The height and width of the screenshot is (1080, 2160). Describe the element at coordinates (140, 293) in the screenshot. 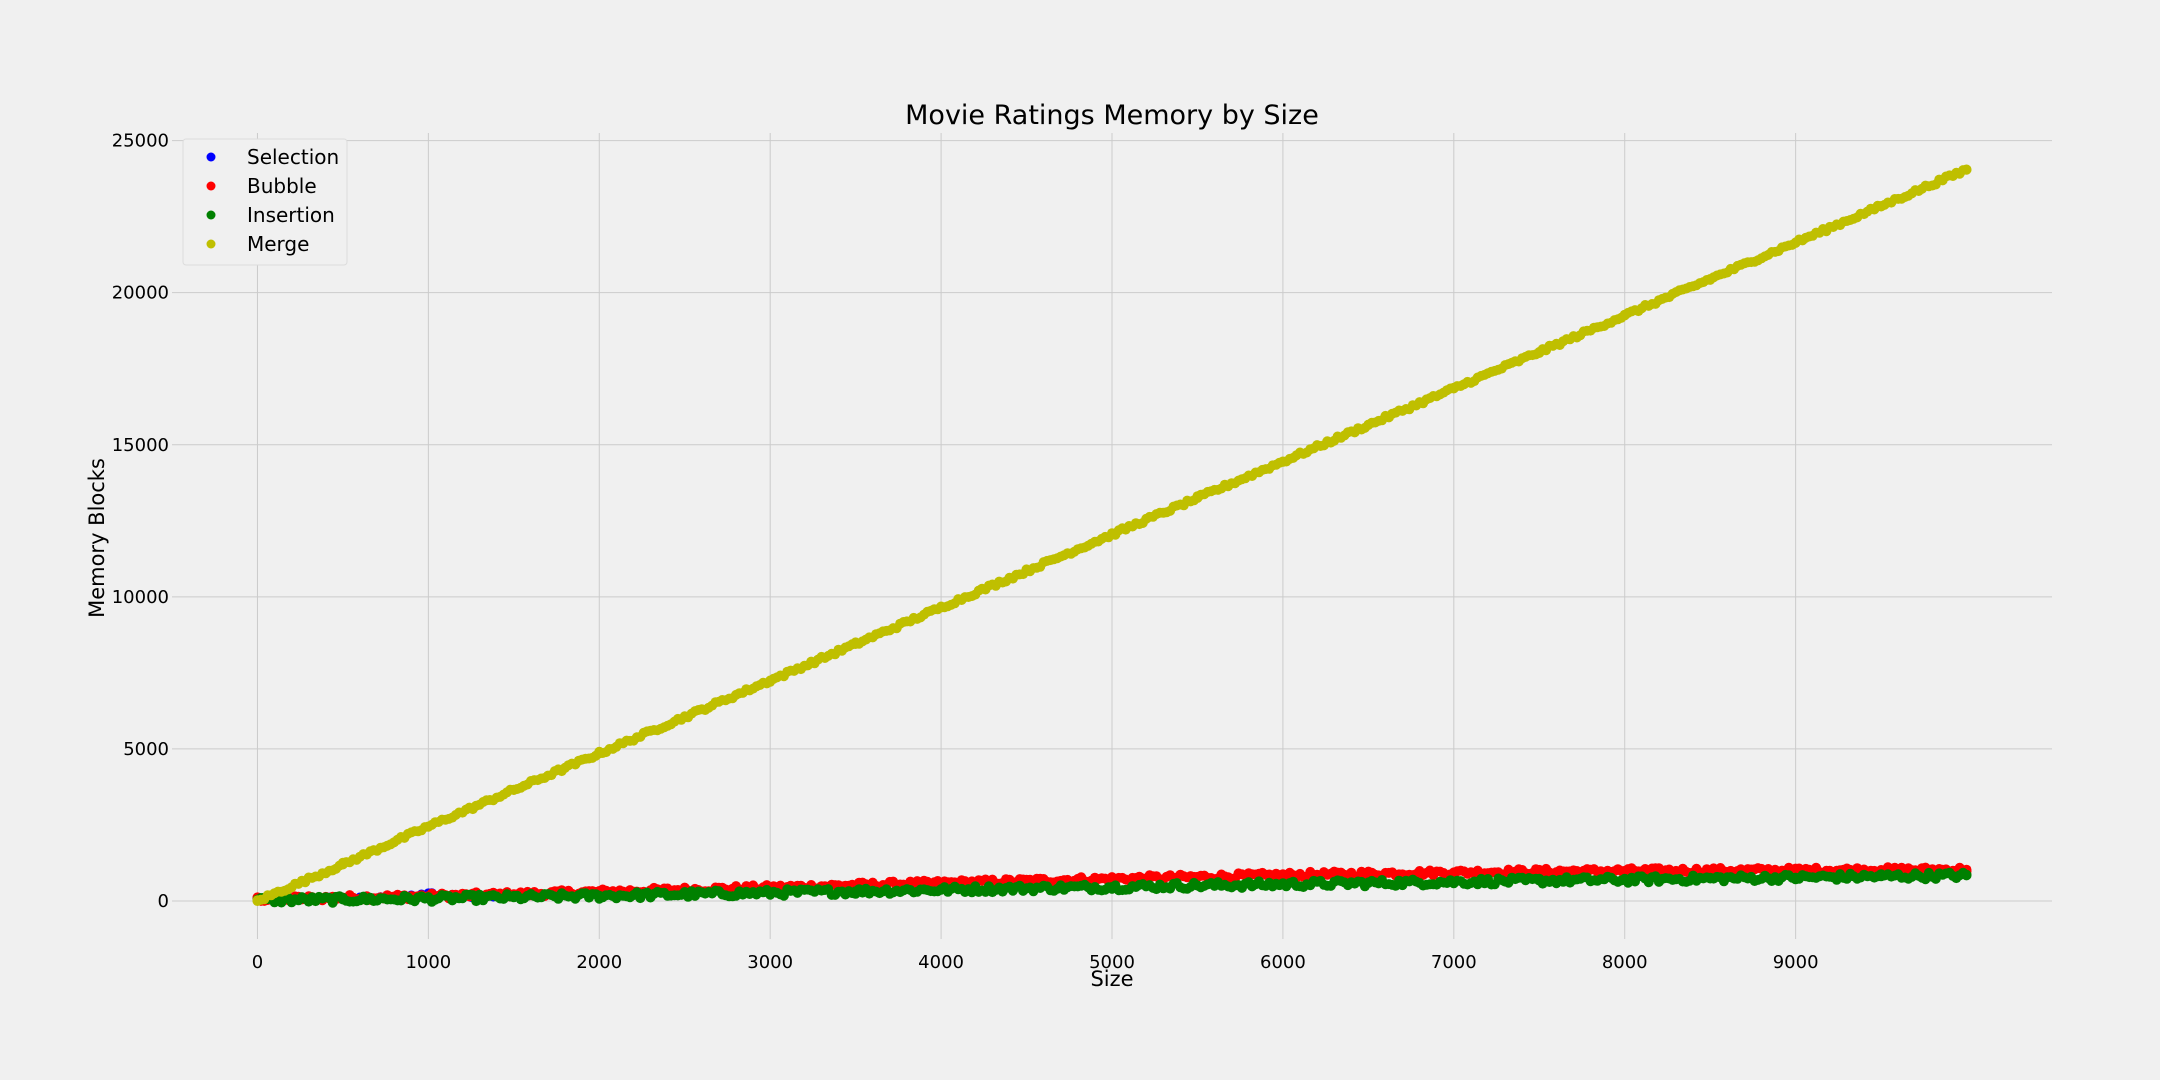

I see `y-tick-label: 20000` at that location.